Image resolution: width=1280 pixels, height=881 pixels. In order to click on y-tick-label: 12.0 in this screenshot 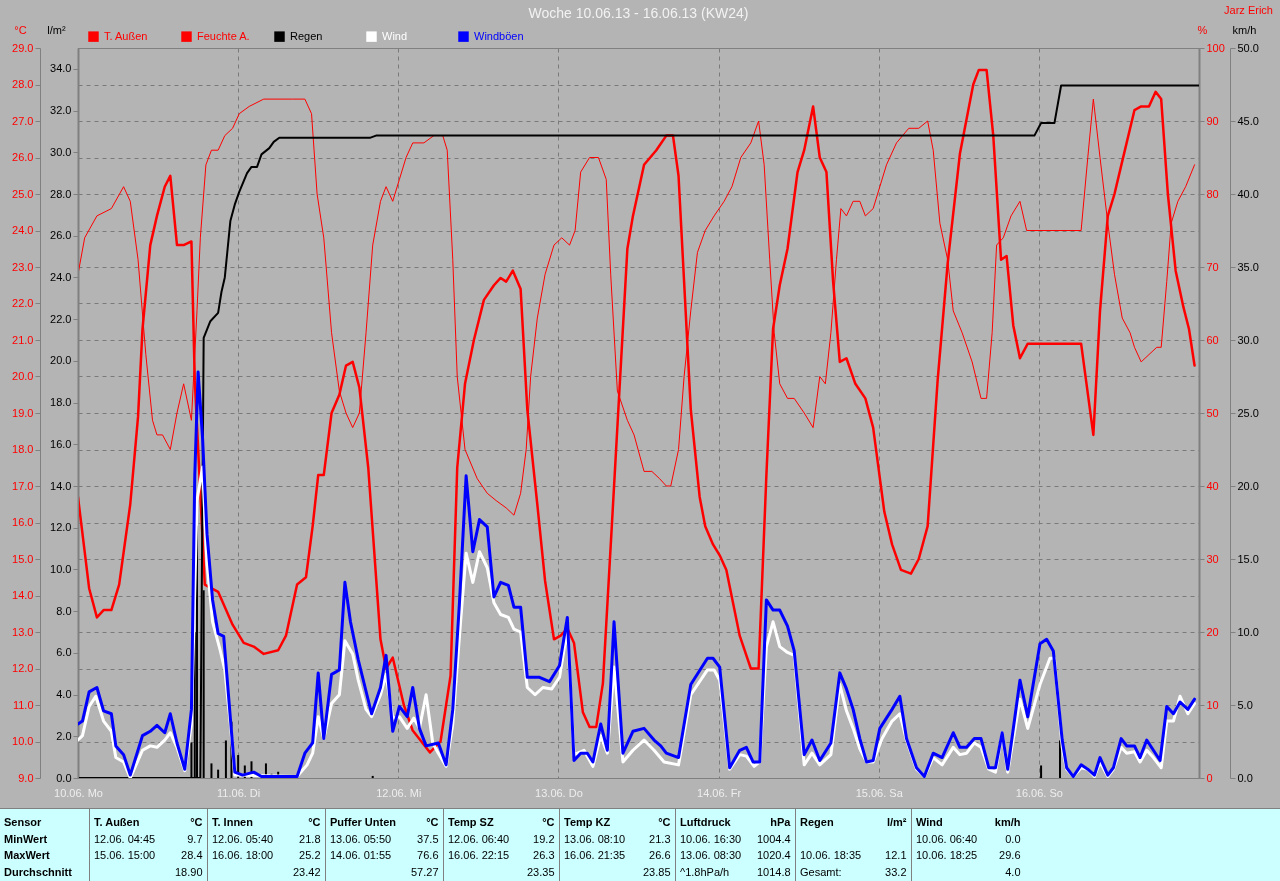, I will do `click(23, 668)`.